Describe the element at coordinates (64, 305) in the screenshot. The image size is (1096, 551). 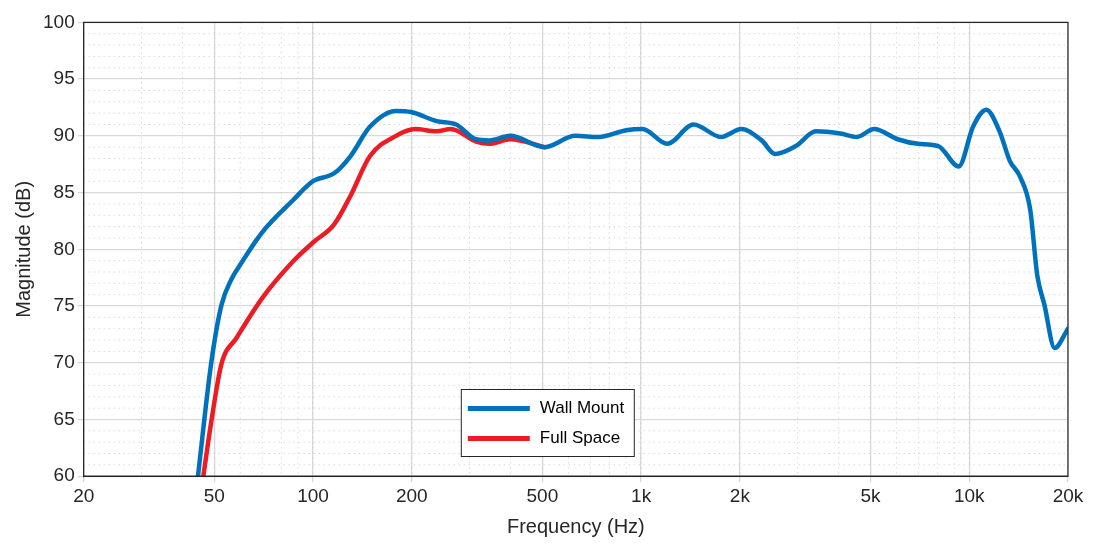
I see `y-tick-label: 75` at that location.